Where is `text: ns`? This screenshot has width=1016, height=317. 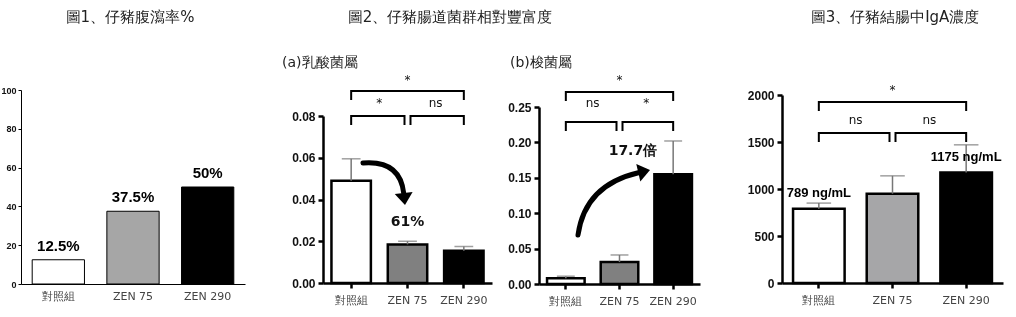
text: ns is located at coordinates (435, 102).